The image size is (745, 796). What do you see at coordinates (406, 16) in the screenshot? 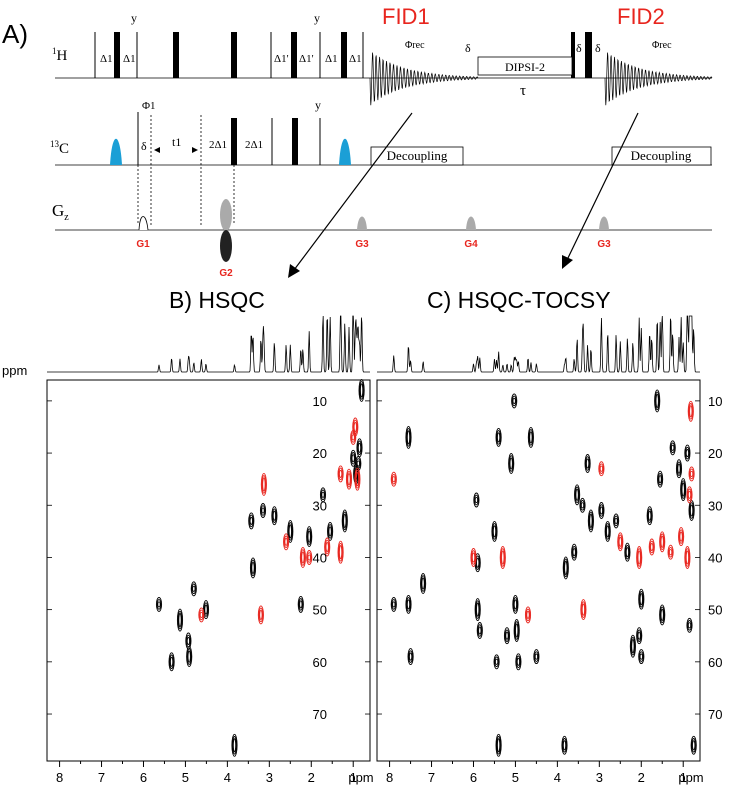
I see `fid1-label: FID1` at bounding box center [406, 16].